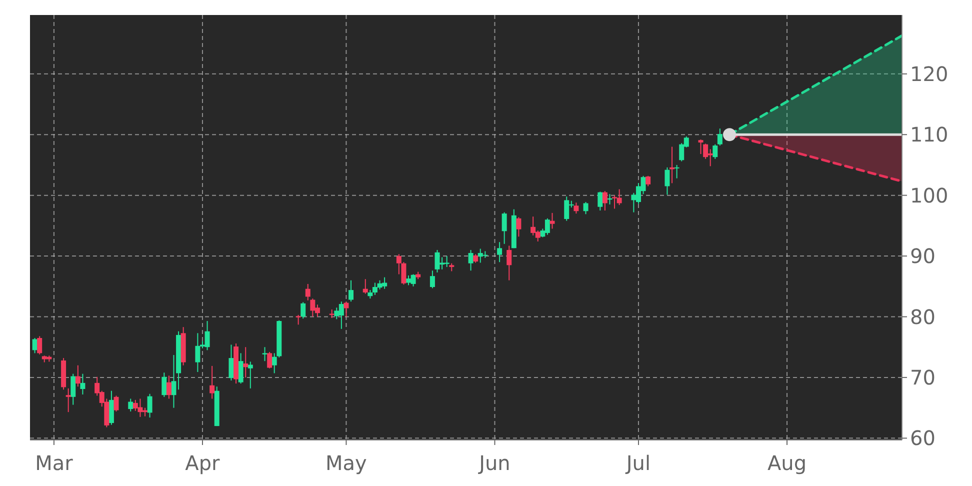  Describe the element at coordinates (929, 195) in the screenshot. I see `y-tick-label: 100` at that location.